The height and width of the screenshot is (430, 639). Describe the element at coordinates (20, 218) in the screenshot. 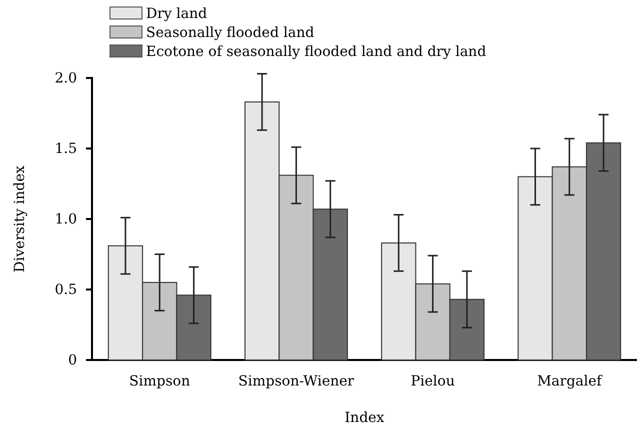

I see `y-axis-title: Diversity index` at that location.